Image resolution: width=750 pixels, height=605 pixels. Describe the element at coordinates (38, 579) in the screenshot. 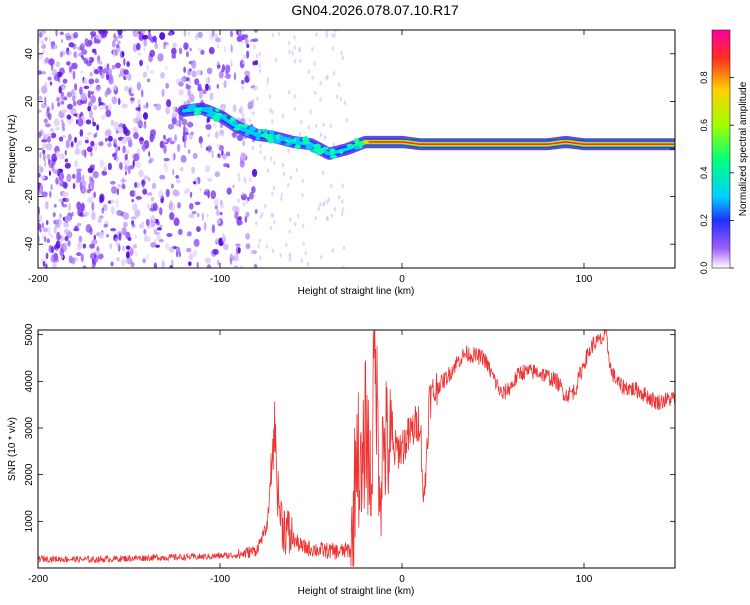

I see `snr-x-tick-label: -200` at that location.